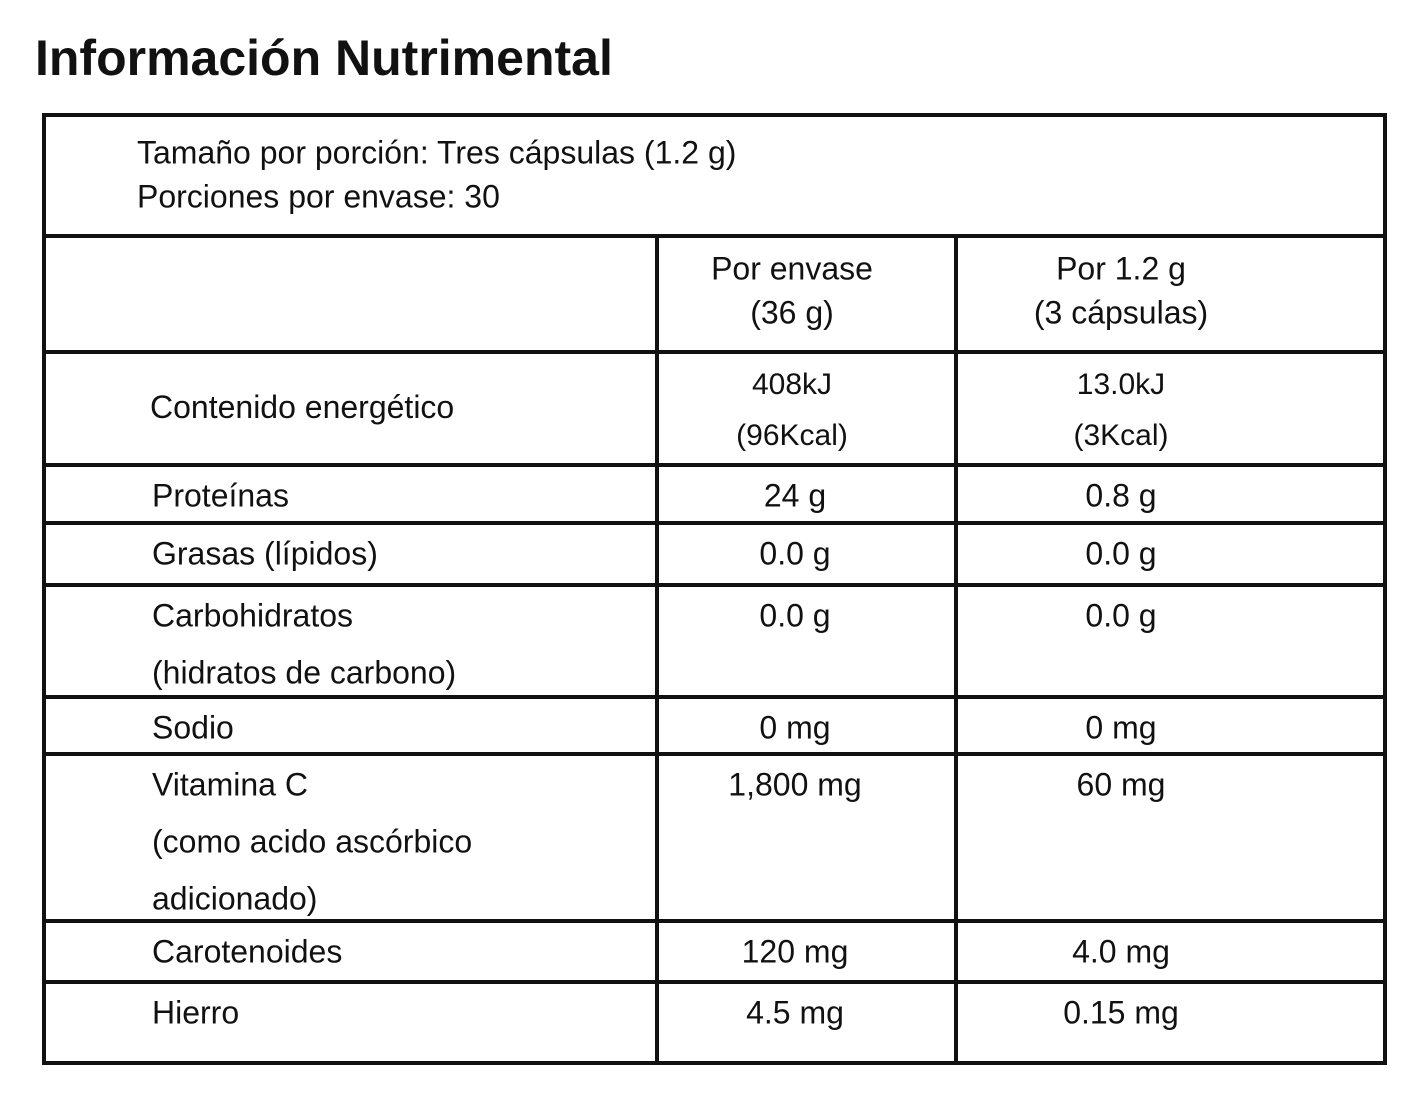  I want to click on row-label: Grasas (lípidos), so click(265, 553).